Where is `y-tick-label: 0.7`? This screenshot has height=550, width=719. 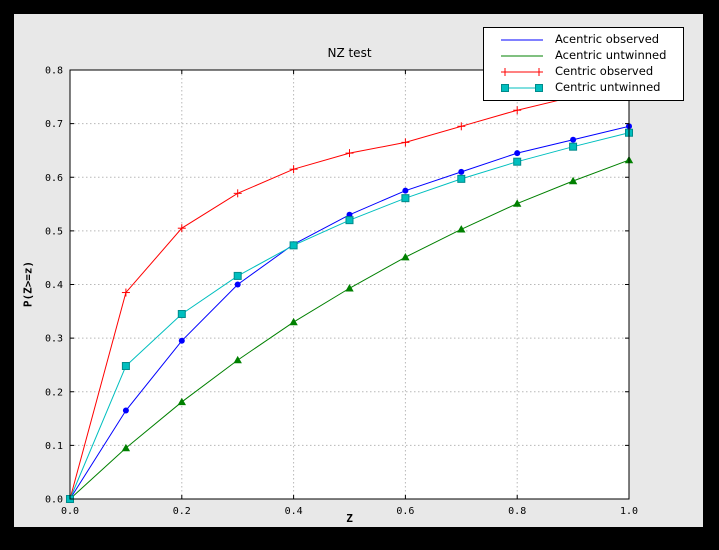
y-tick-label: 0.7 is located at coordinates (54, 124).